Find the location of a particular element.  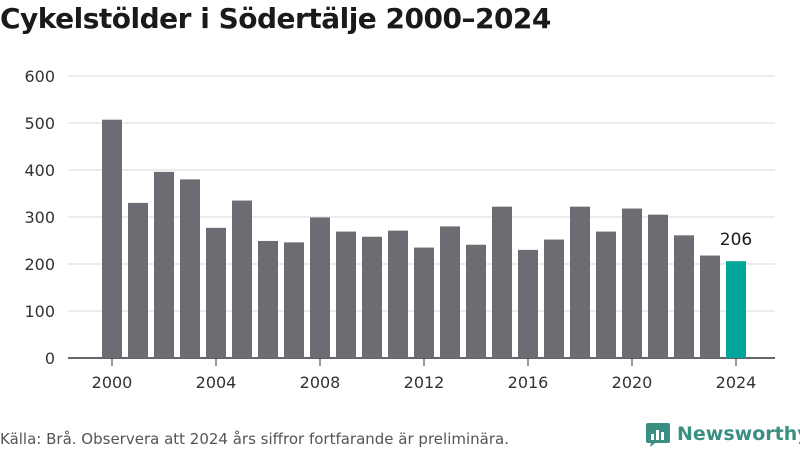

x-tick-label: 2024 is located at coordinates (736, 382).